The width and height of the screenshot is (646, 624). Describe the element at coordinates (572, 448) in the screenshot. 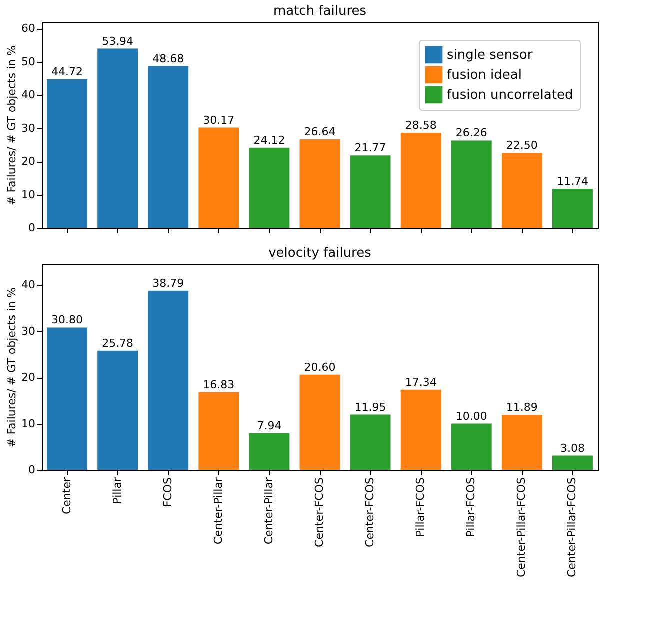

I see `data-label: 3.08` at that location.